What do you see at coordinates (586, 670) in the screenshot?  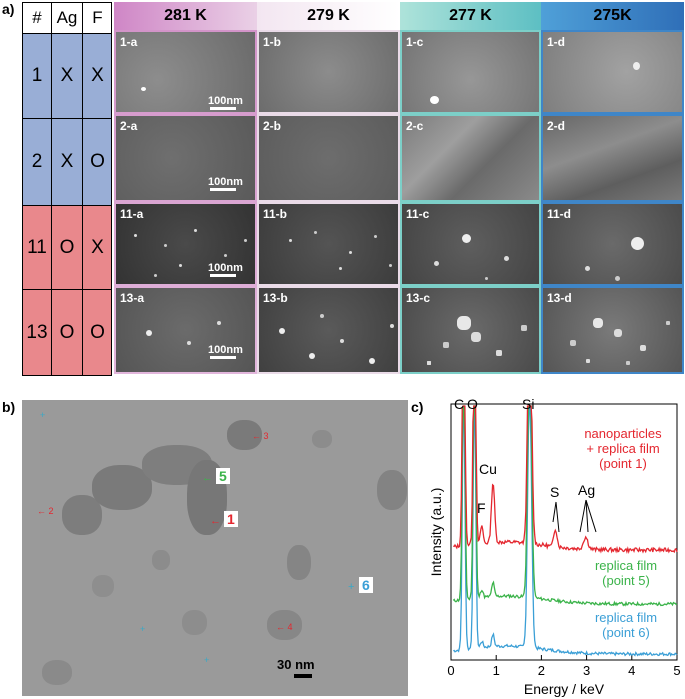 I see `x-tick-label: 3` at bounding box center [586, 670].